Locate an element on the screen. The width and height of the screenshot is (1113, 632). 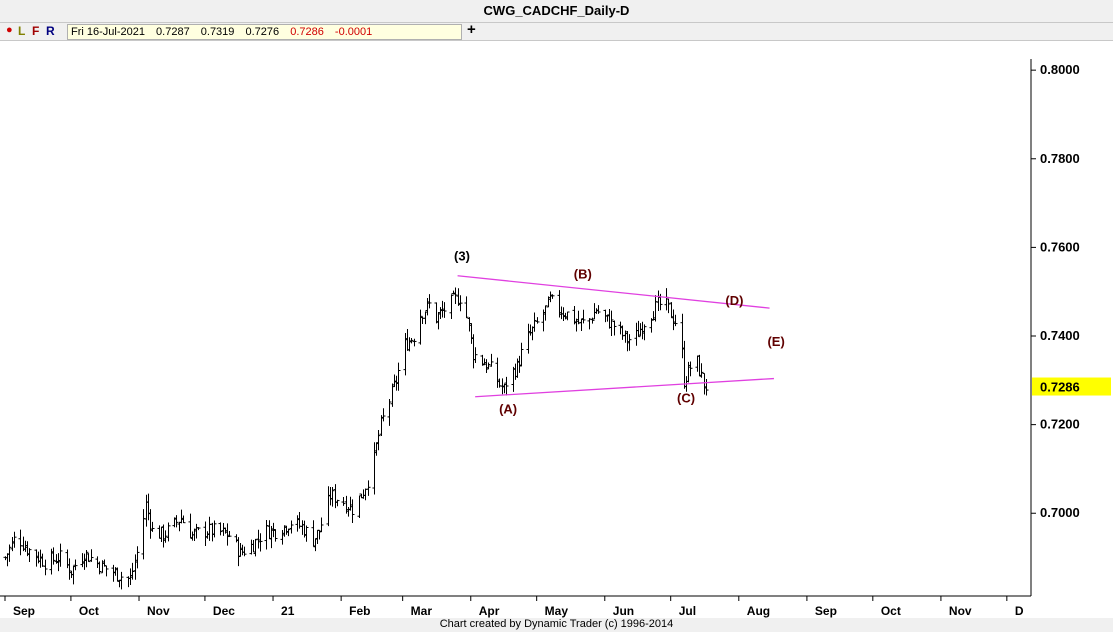
window-title: CWG_CADCHF_Daily-D is located at coordinates (556, 11).